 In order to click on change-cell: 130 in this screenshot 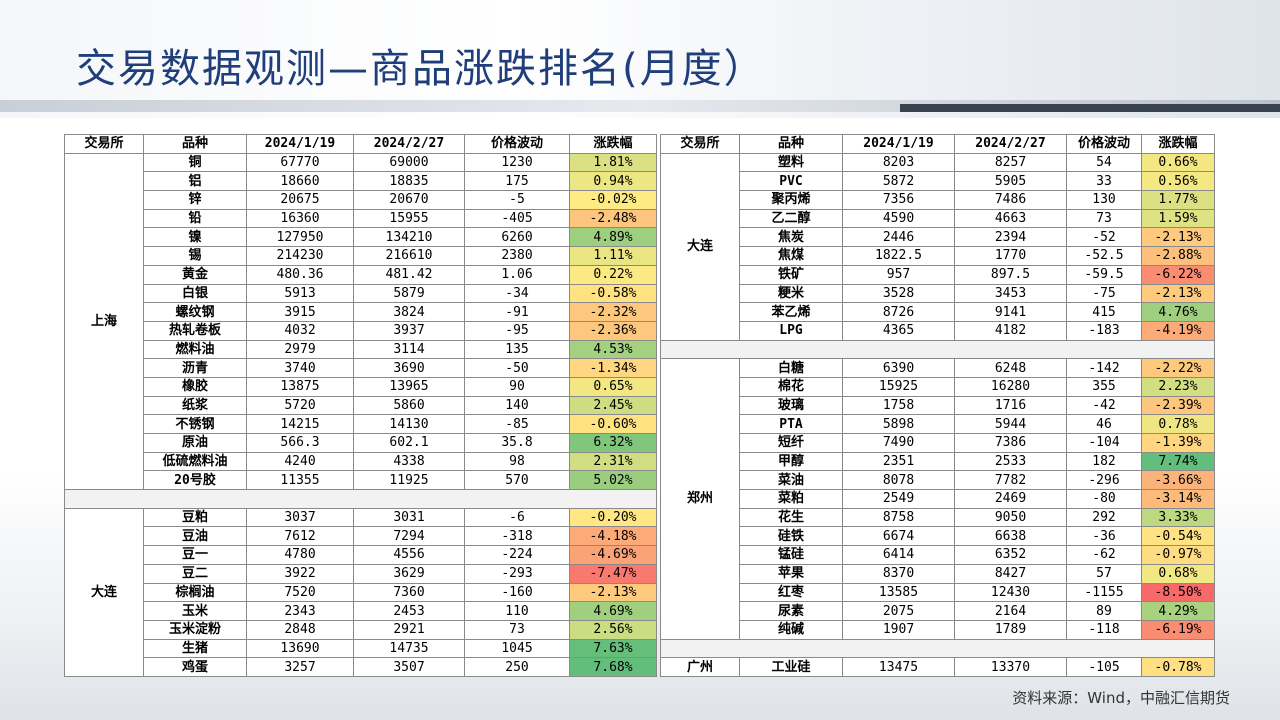, I will do `click(1104, 200)`.